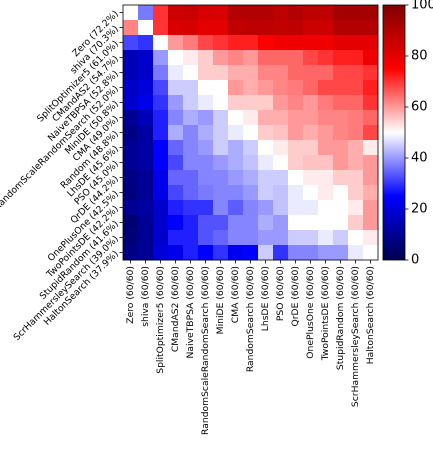 The image size is (433, 455). I want to click on heatmap-cell-r6-c15, so click(356, 103).